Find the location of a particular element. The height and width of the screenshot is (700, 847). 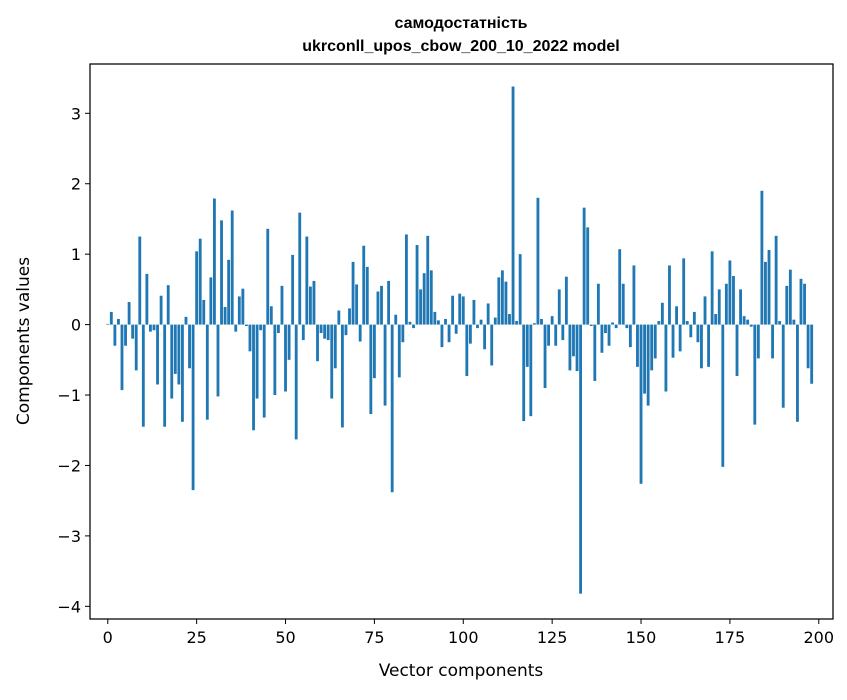

y-axis-ticks: −4 −3 −2 −1 0 1 2 3 is located at coordinates (73, 360).